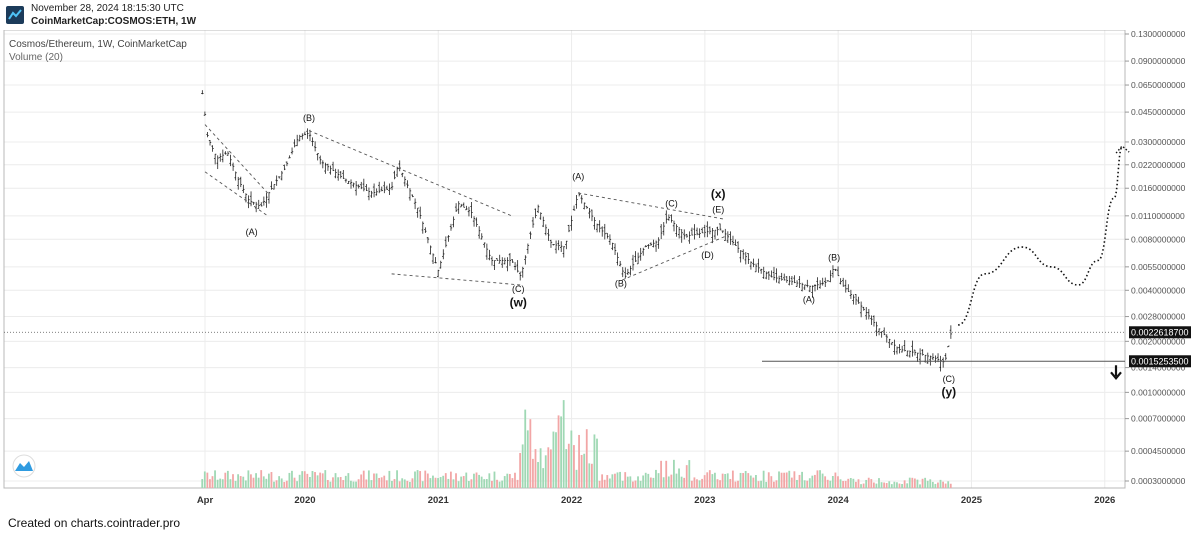 This screenshot has height=535, width=1200. What do you see at coordinates (1158, 317) in the screenshot?
I see `y-tick-label: 0.0028000000` at bounding box center [1158, 317].